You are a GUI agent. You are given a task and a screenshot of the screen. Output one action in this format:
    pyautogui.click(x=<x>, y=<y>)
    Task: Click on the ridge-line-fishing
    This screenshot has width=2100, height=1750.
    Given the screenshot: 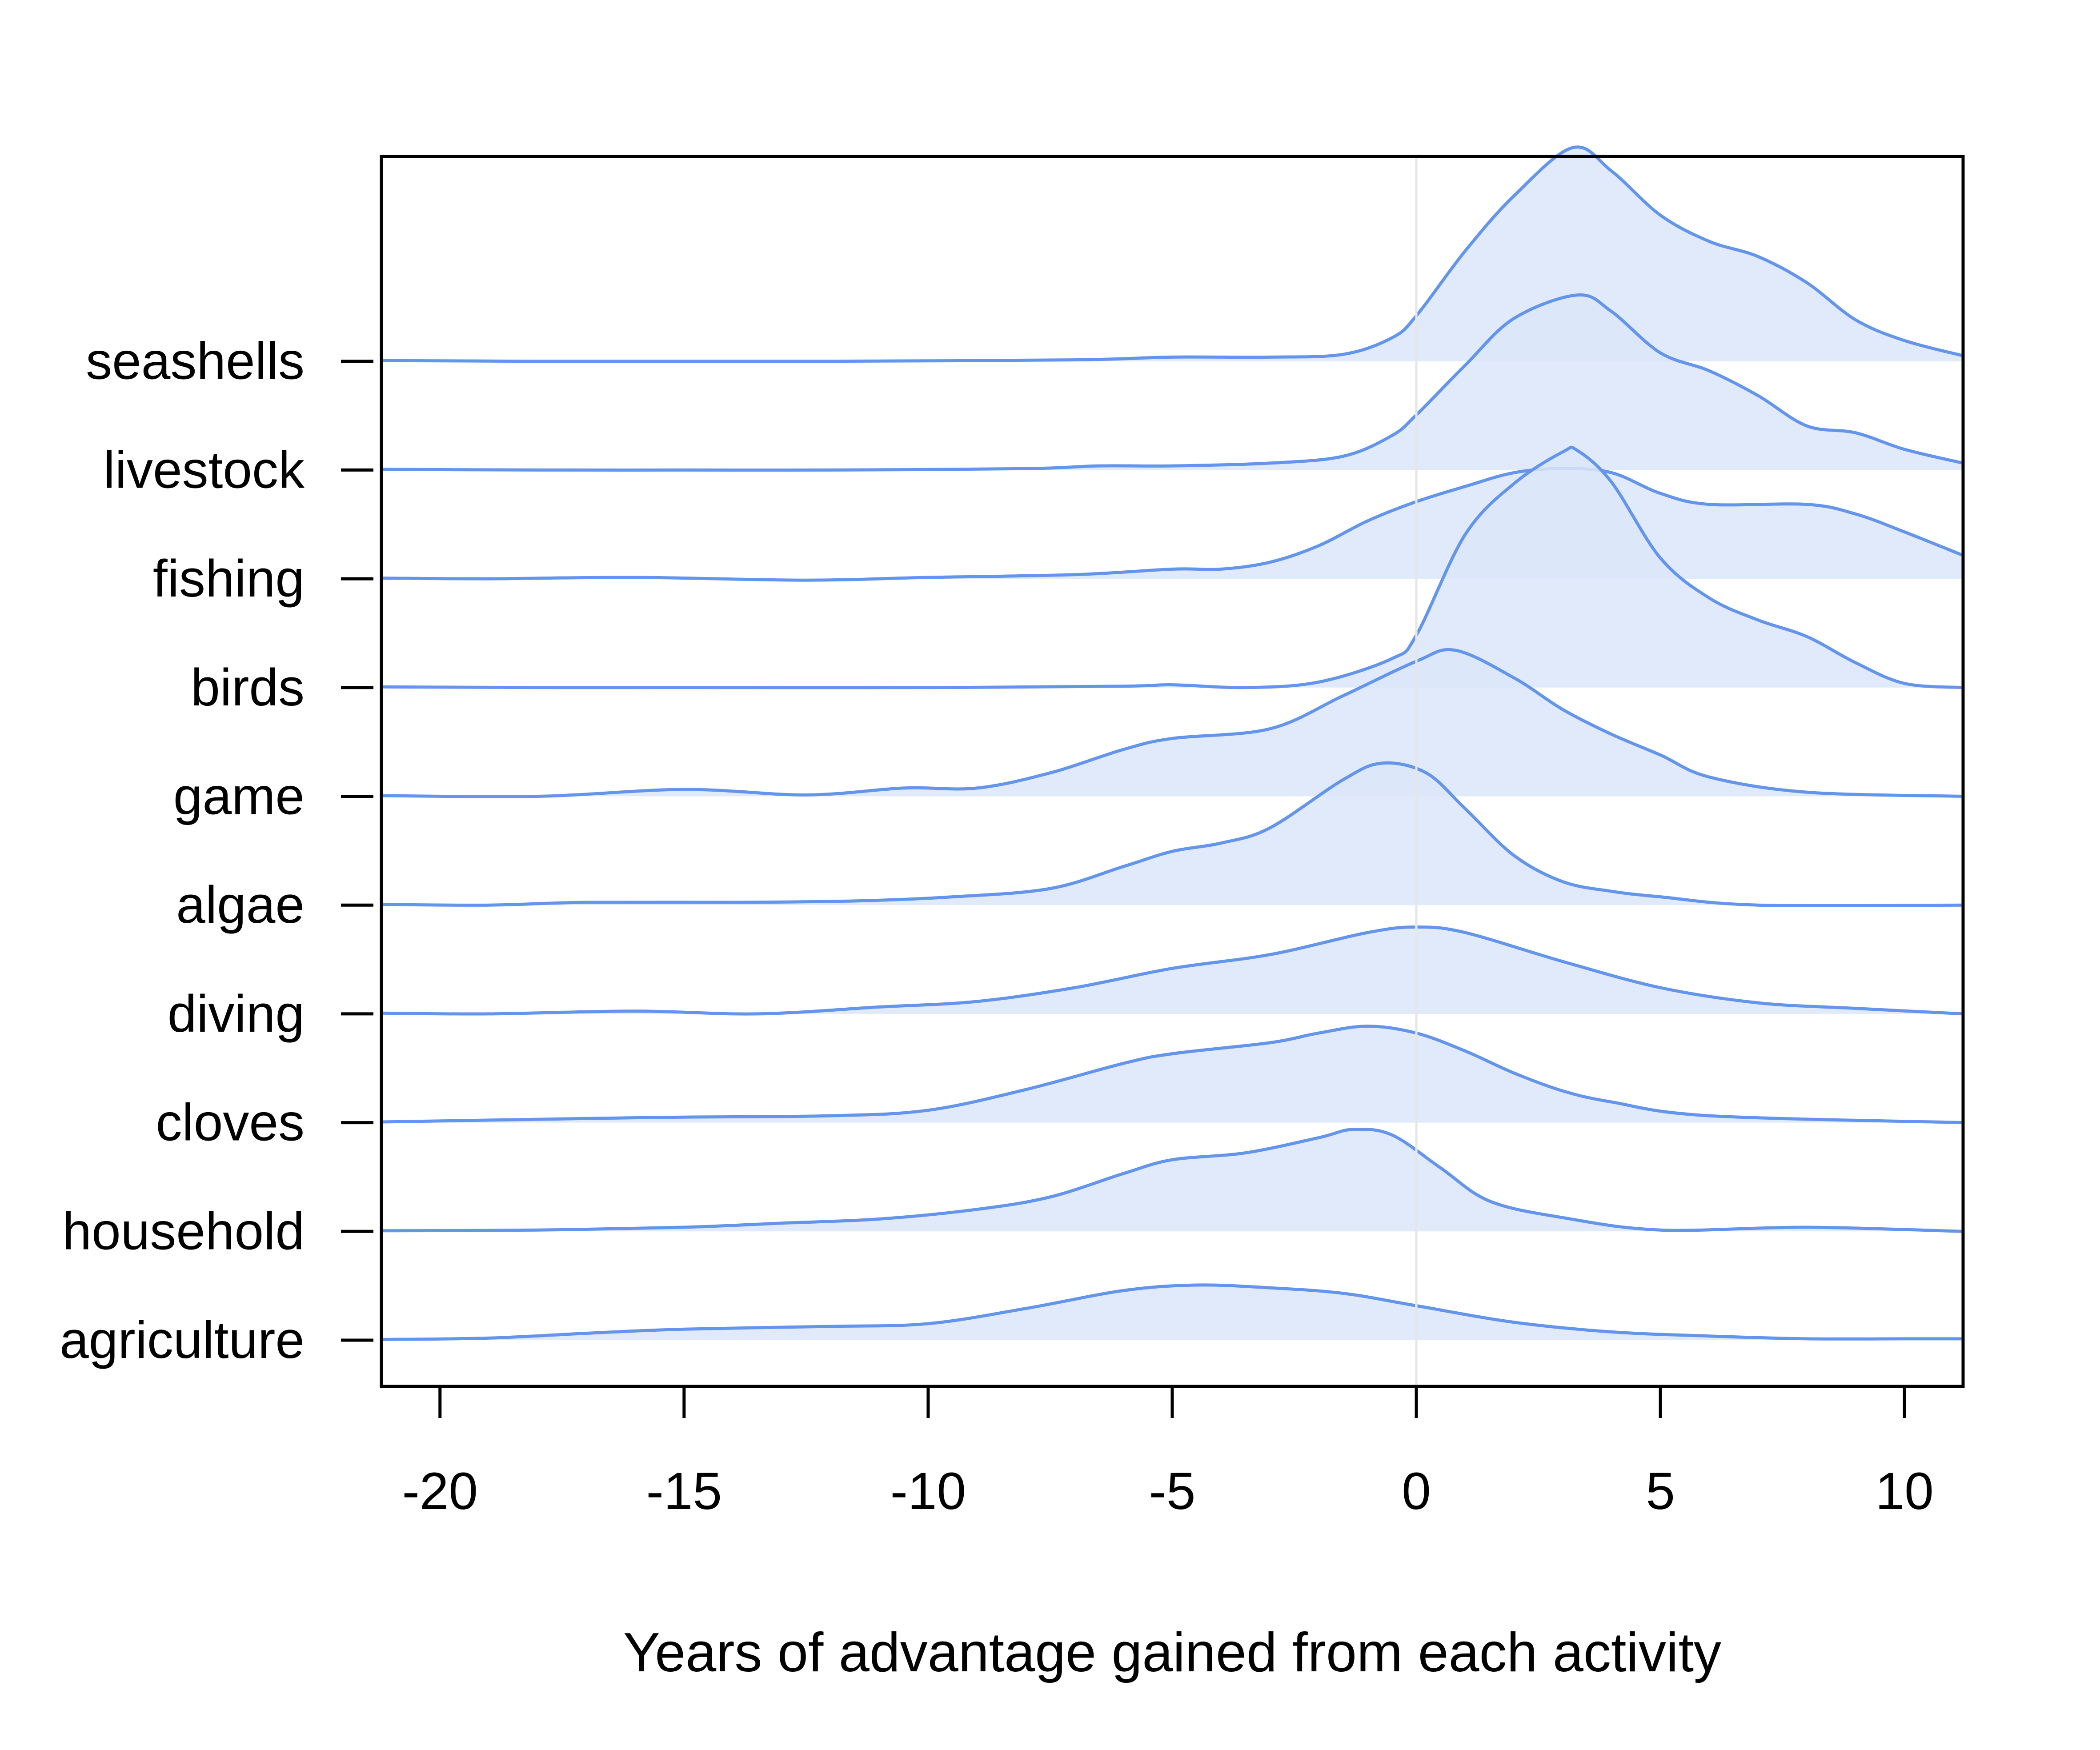 What is the action you would take?
    pyautogui.click(x=1173, y=524)
    